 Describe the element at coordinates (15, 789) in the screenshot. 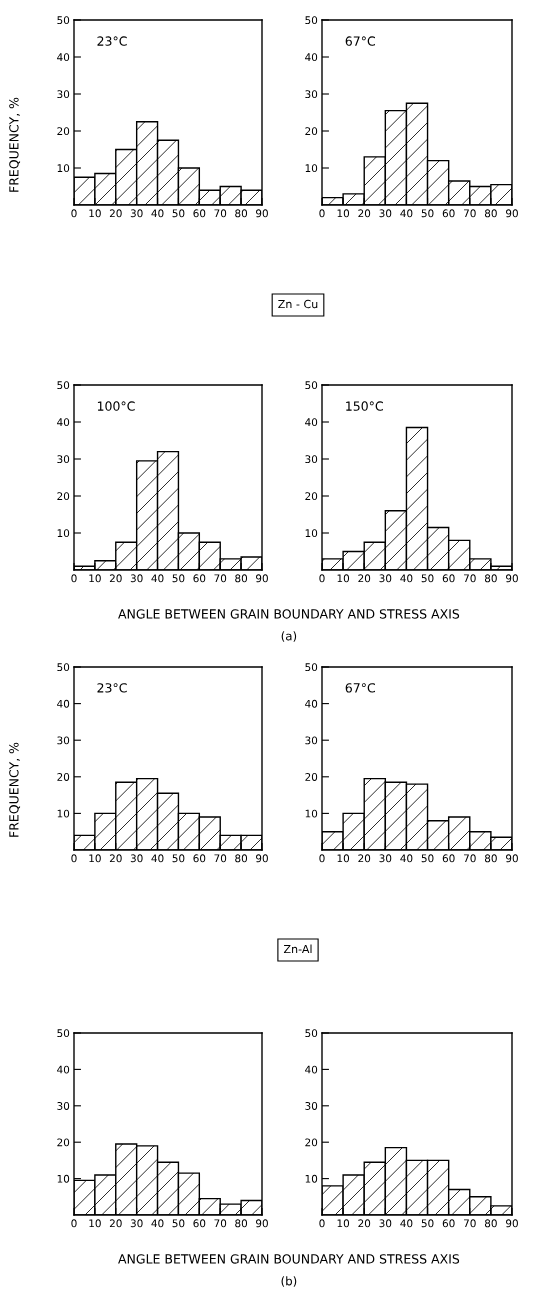

I see `y-axis-title: FREQUENCY, %` at that location.